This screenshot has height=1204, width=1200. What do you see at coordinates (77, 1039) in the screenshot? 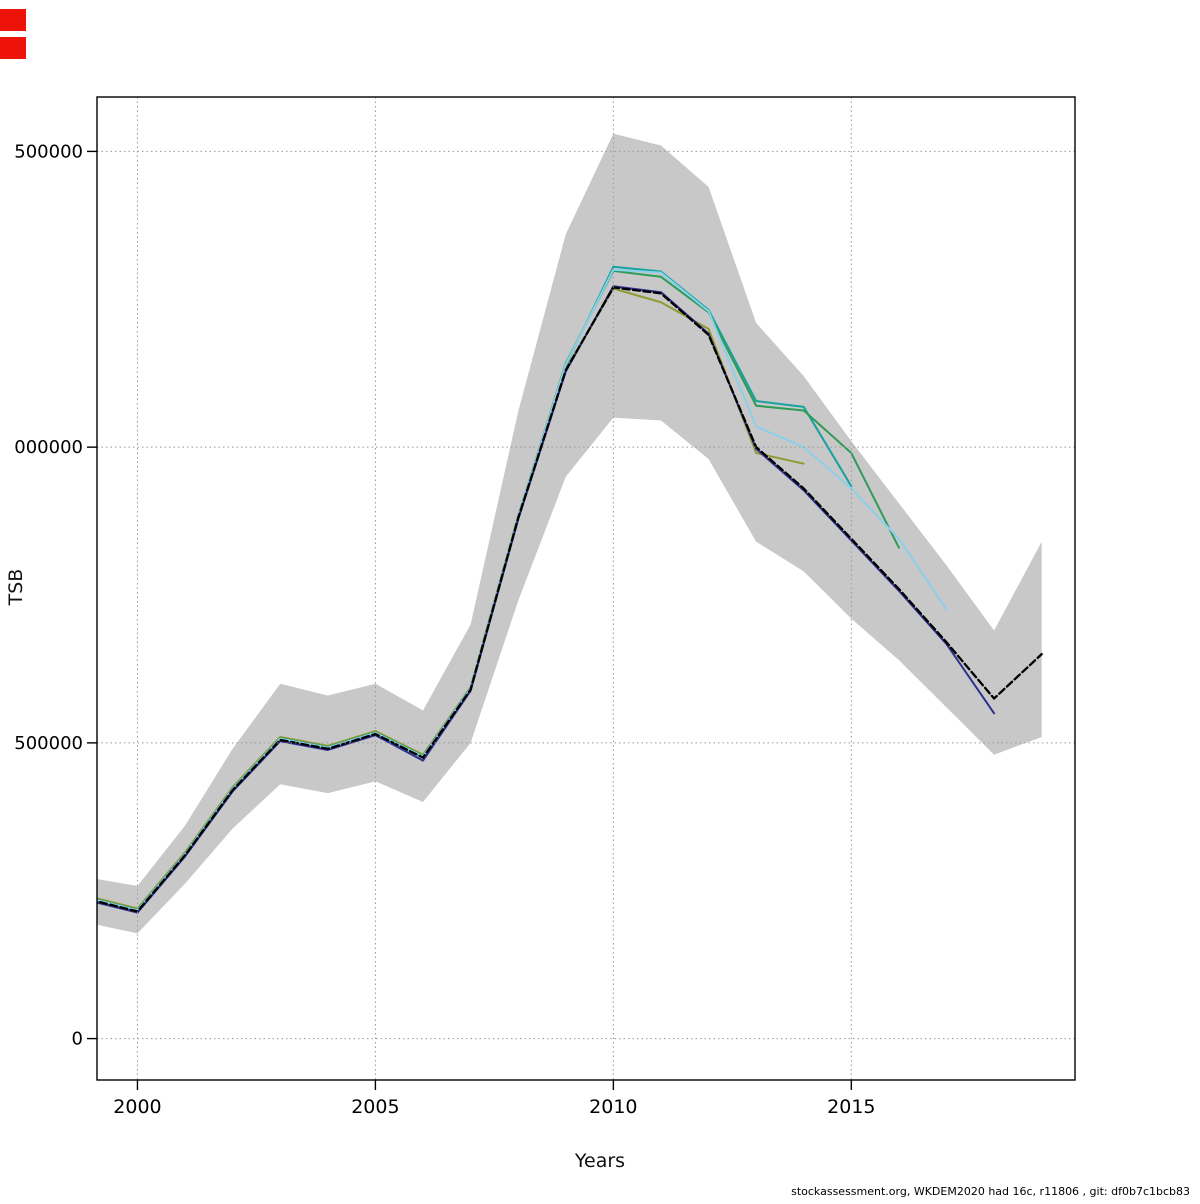
I see `y-tick-label: 0` at bounding box center [77, 1039].